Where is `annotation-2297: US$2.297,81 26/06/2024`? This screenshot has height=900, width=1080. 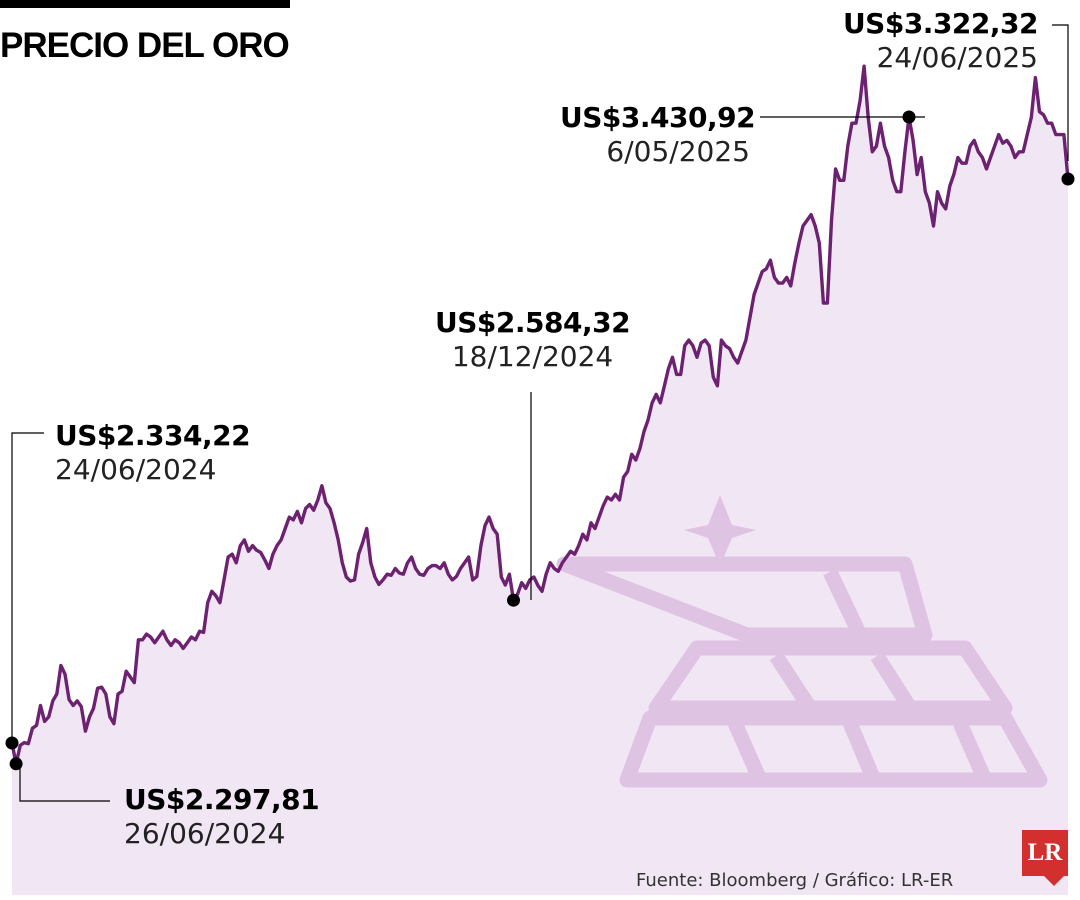 annotation-2297: US$2.297,81 26/06/2024 is located at coordinates (222, 816).